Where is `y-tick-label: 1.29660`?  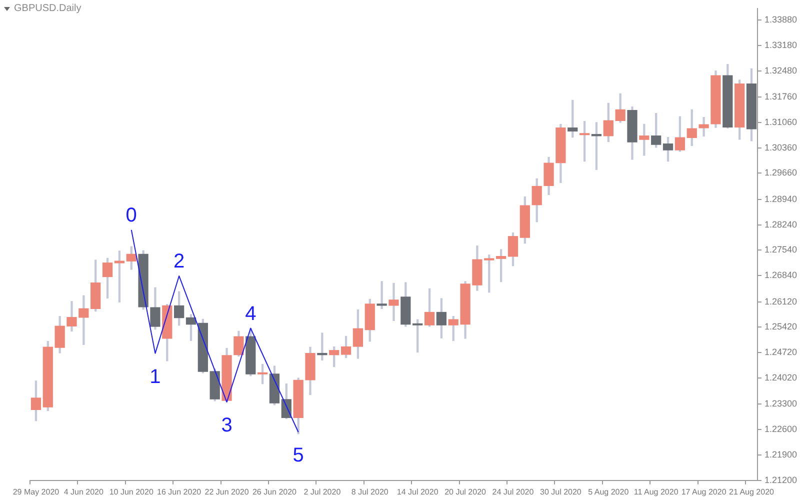
y-tick-label: 1.29660 is located at coordinates (781, 173).